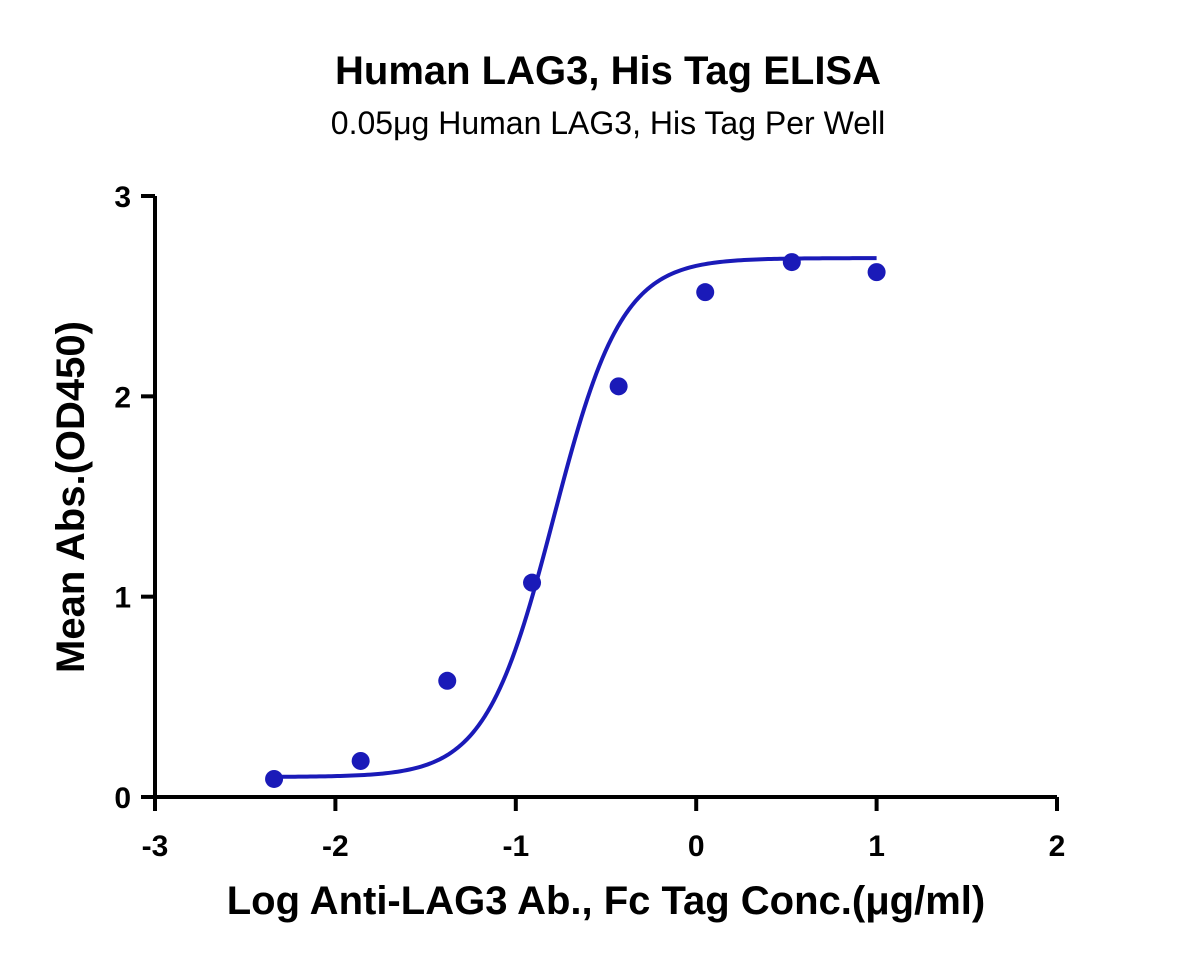 The width and height of the screenshot is (1181, 969). I want to click on x-tick-label-3: 0, so click(696, 846).